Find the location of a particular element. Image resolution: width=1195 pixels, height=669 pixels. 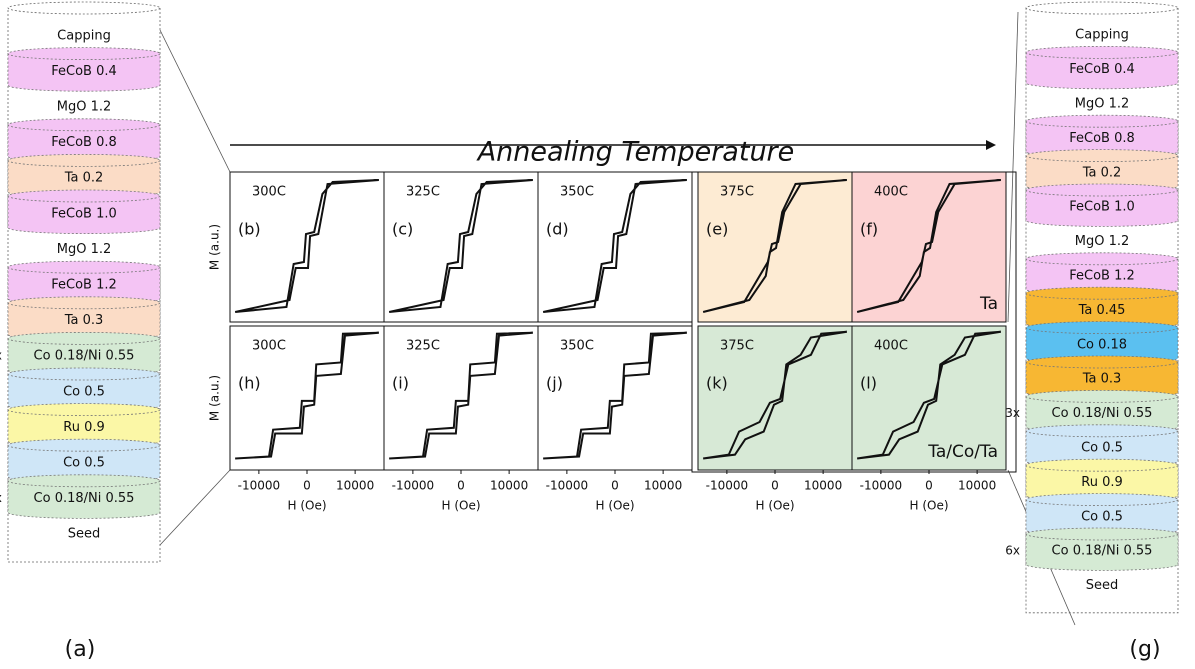

panel-letter: (f) is located at coordinates (869, 229).